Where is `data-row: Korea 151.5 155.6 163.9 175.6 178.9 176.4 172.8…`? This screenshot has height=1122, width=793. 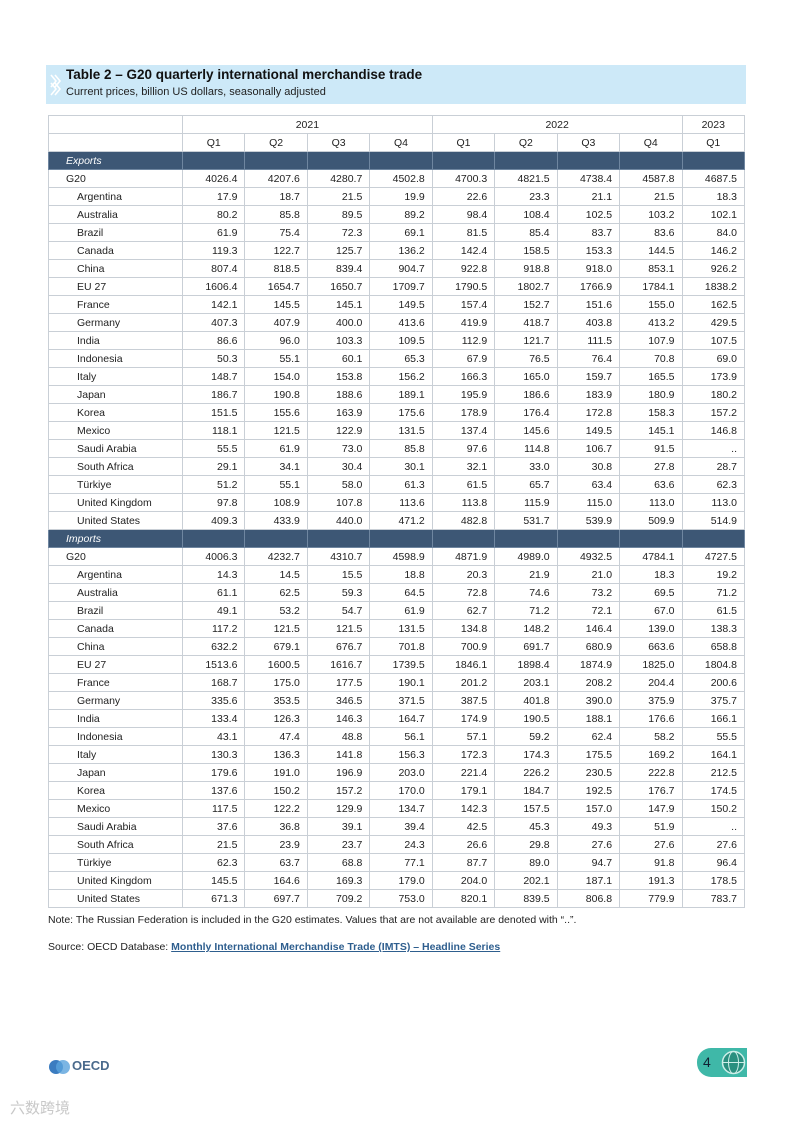
data-row: Korea 151.5 155.6 163.9 175.6 178.9 176.4 172.8… is located at coordinates (396, 412).